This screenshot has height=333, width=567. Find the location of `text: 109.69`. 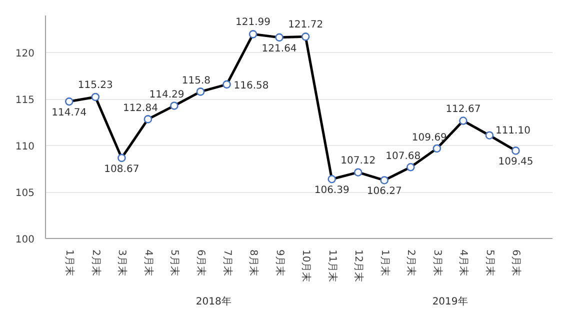

text: 109.69 is located at coordinates (429, 138).